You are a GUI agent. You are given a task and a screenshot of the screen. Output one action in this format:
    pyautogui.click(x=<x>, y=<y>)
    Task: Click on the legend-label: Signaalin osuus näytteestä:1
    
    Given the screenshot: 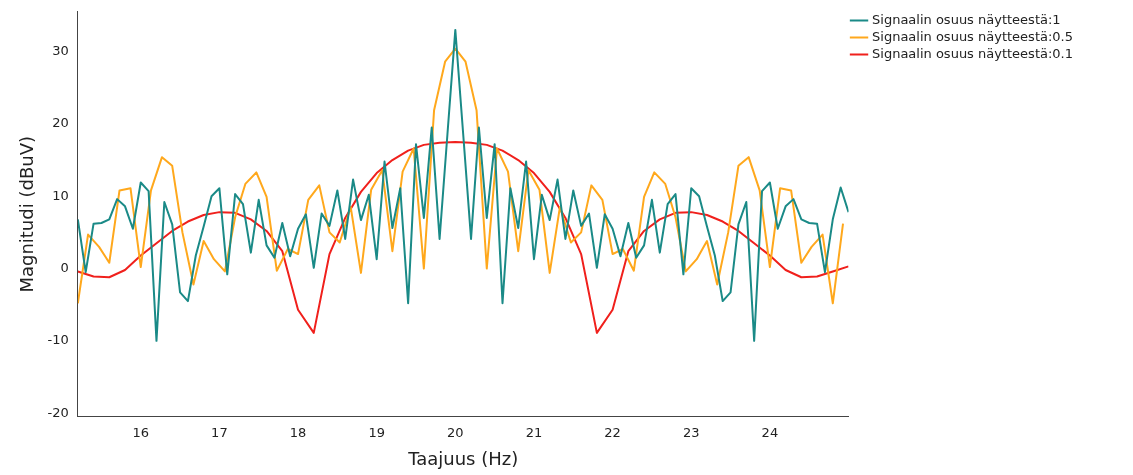 What is the action you would take?
    pyautogui.click(x=966, y=19)
    